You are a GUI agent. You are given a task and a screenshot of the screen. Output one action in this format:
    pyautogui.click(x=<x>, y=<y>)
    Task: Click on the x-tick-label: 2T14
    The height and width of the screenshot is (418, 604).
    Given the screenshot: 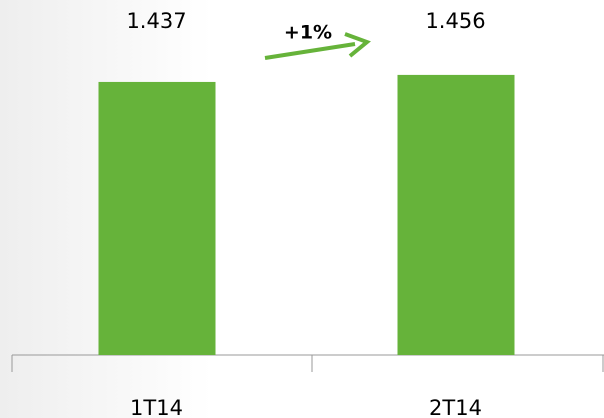 What is the action you would take?
    pyautogui.click(x=455, y=407)
    